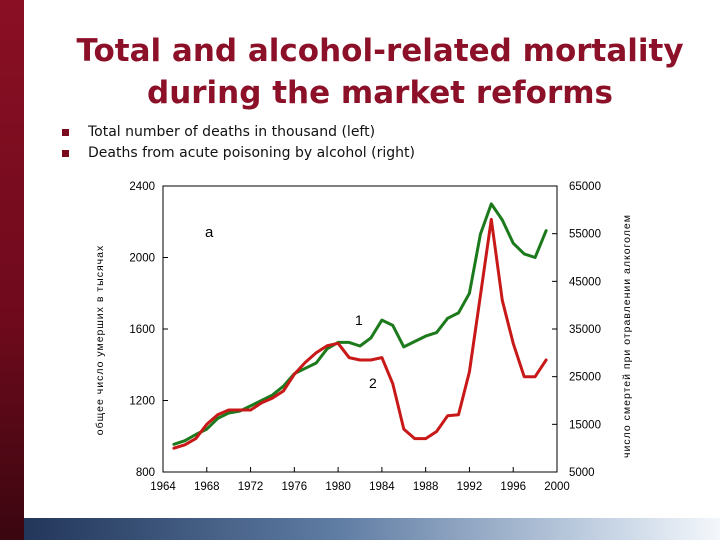  What do you see at coordinates (142, 259) in the screenshot?
I see `y-tick-label-left: 2000` at bounding box center [142, 259].